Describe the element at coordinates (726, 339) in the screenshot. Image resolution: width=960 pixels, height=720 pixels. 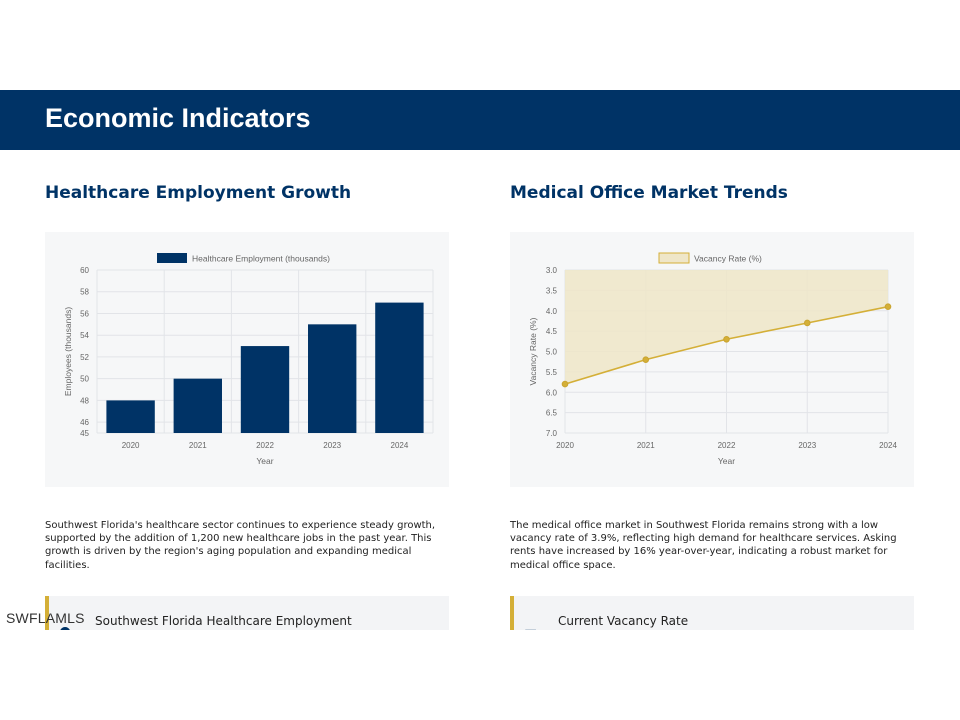
I see `point-2022` at that location.